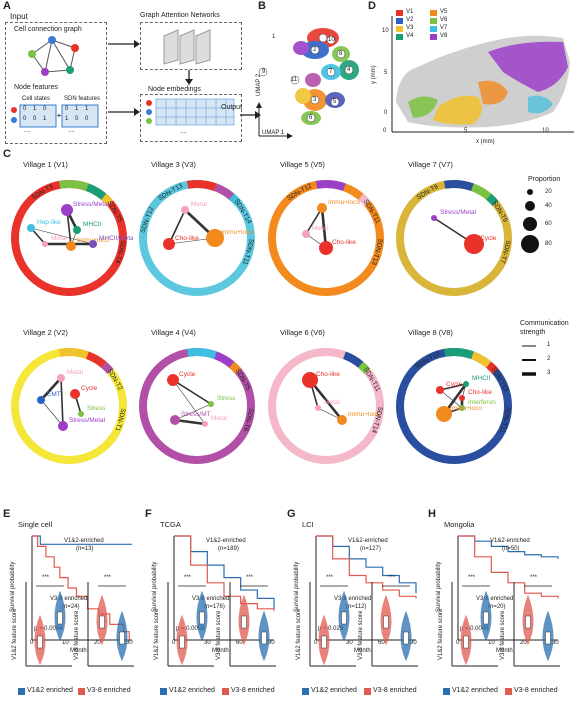 Image resolution: width=576 pixels, height=702 pixels. What do you see at coordinates (399, 13) in the screenshot?
I see `legend-swatch-v1` at bounding box center [399, 13].